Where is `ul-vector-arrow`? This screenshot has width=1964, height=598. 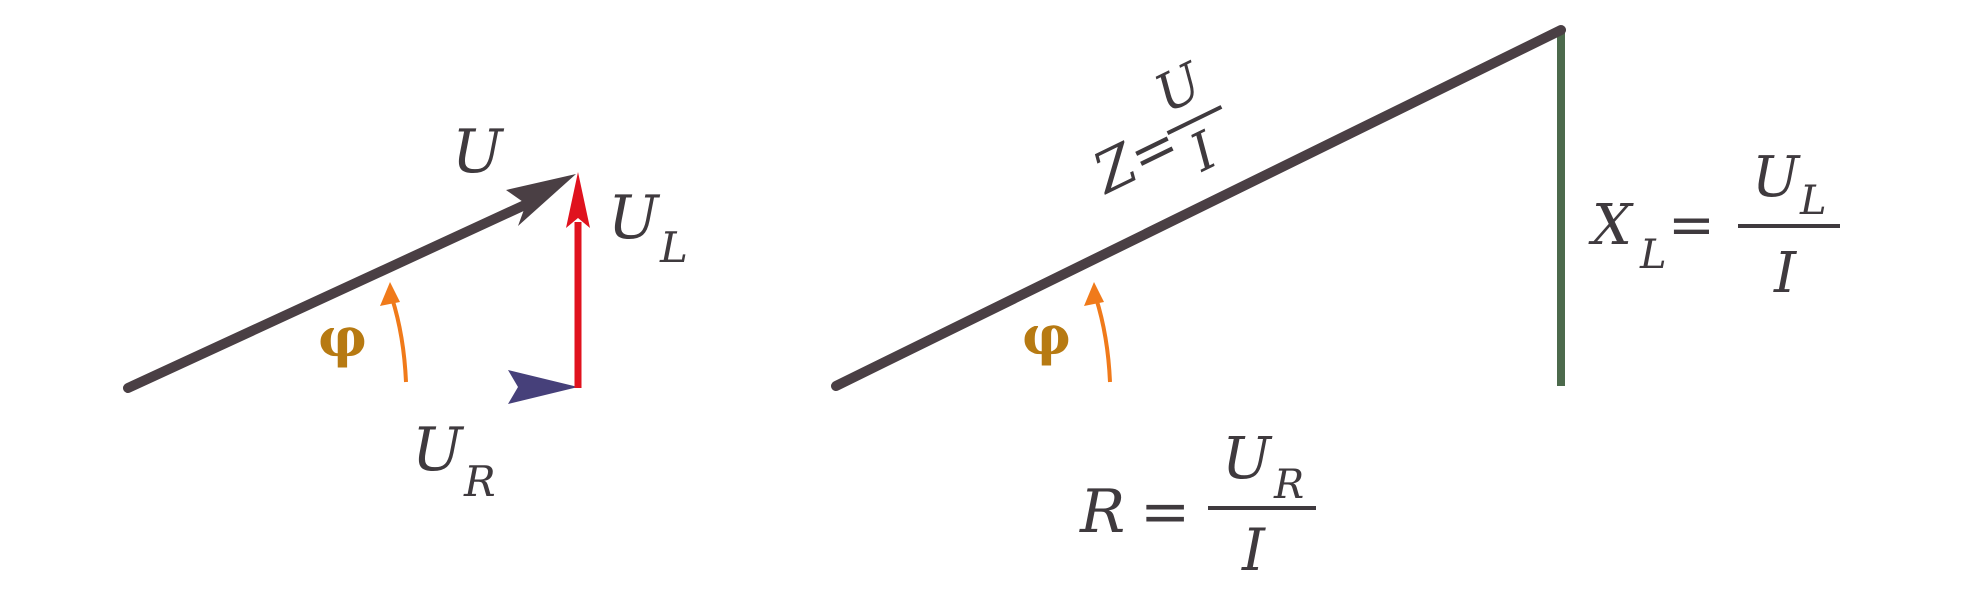
ul-vector-arrow is located at coordinates (578, 280).